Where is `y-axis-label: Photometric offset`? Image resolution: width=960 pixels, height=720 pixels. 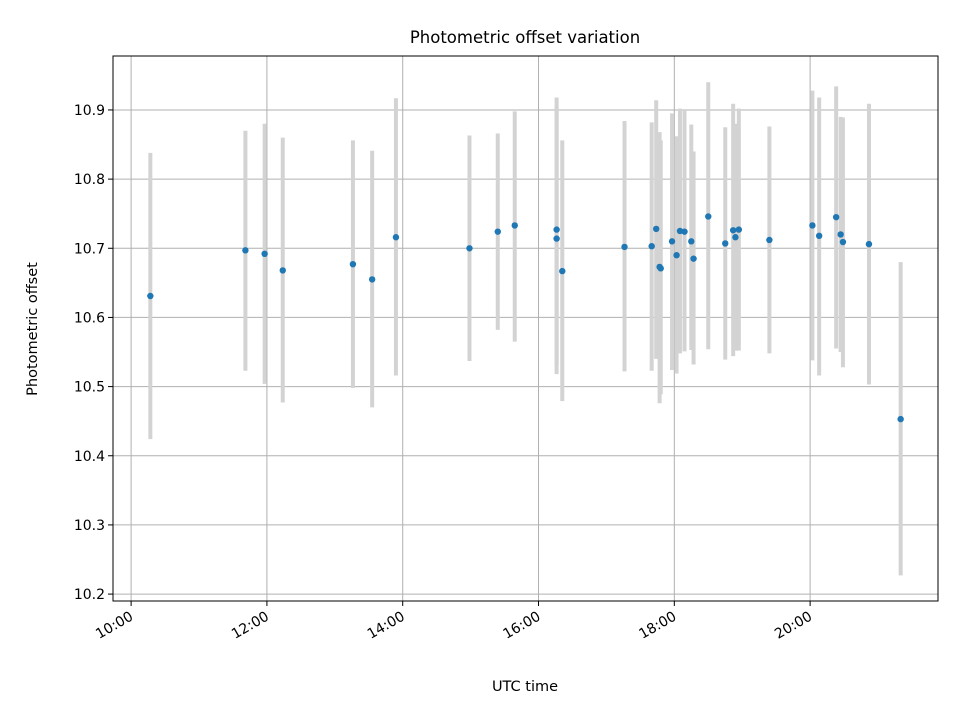 y-axis-label: Photometric offset is located at coordinates (33, 329).